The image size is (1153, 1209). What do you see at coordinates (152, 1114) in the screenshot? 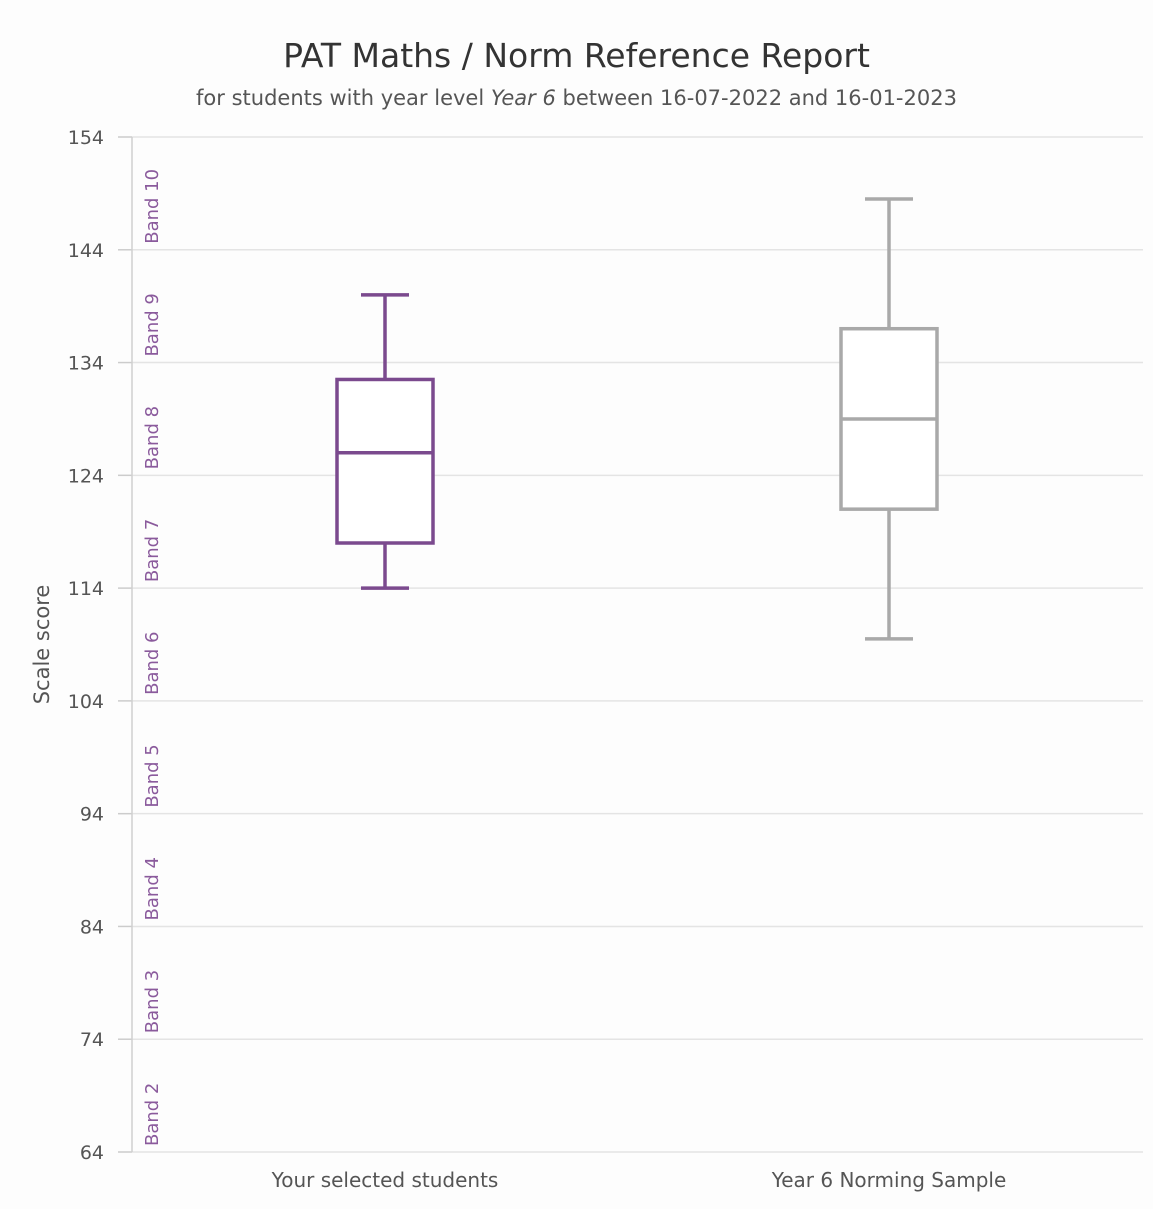
I see `band-label: Band 2` at bounding box center [152, 1114].